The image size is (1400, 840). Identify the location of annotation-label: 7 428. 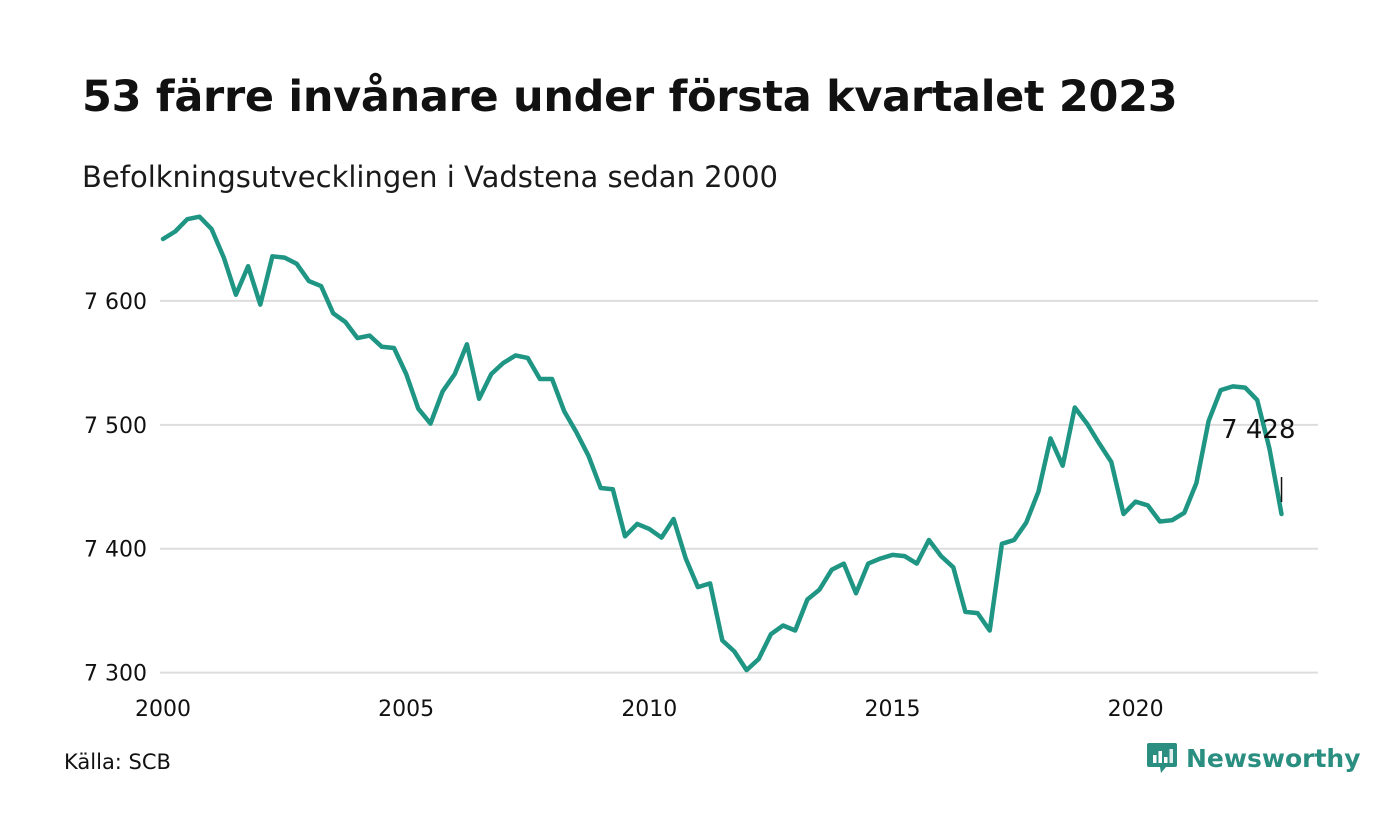
(1258, 430).